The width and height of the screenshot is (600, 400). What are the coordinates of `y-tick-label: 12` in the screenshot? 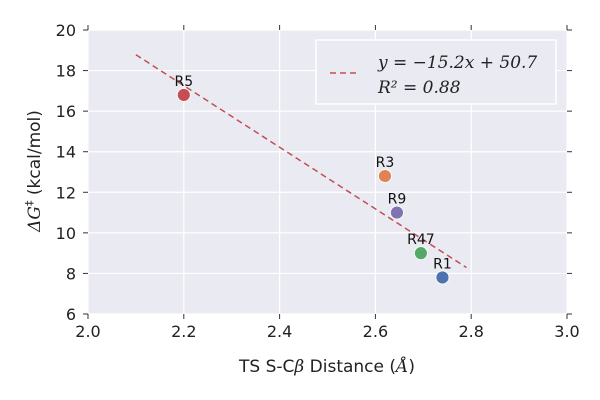 It's located at (66, 192).